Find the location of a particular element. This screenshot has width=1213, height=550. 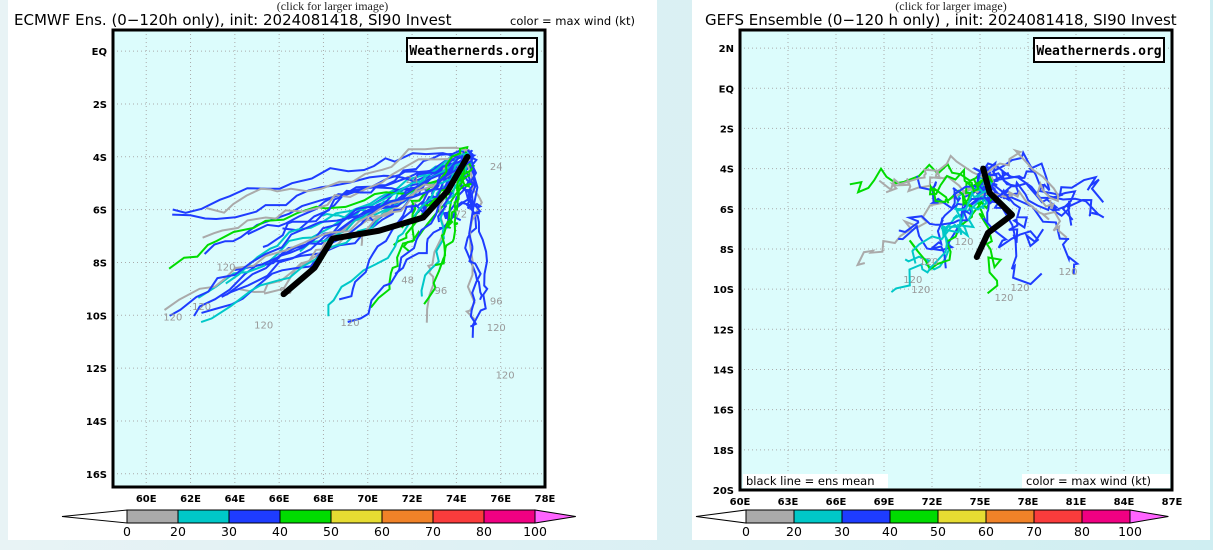

ensemble-mean-track is located at coordinates (994, 212).